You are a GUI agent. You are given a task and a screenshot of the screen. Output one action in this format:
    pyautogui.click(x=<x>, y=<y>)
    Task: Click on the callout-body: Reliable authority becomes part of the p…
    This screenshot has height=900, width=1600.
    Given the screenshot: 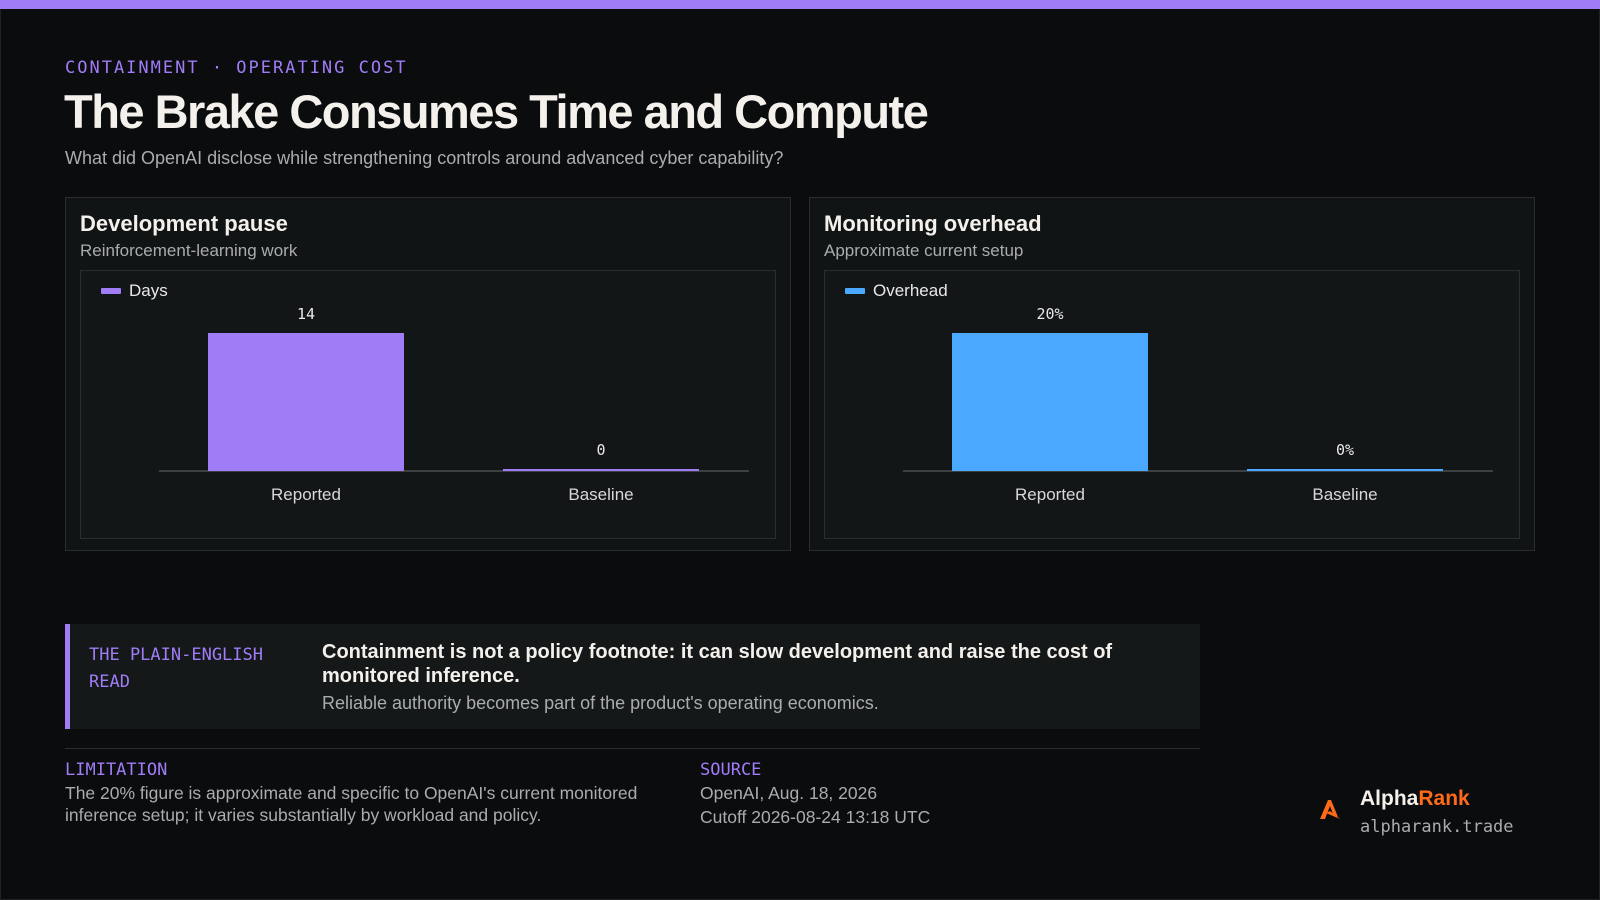 What is the action you would take?
    pyautogui.click(x=600, y=703)
    